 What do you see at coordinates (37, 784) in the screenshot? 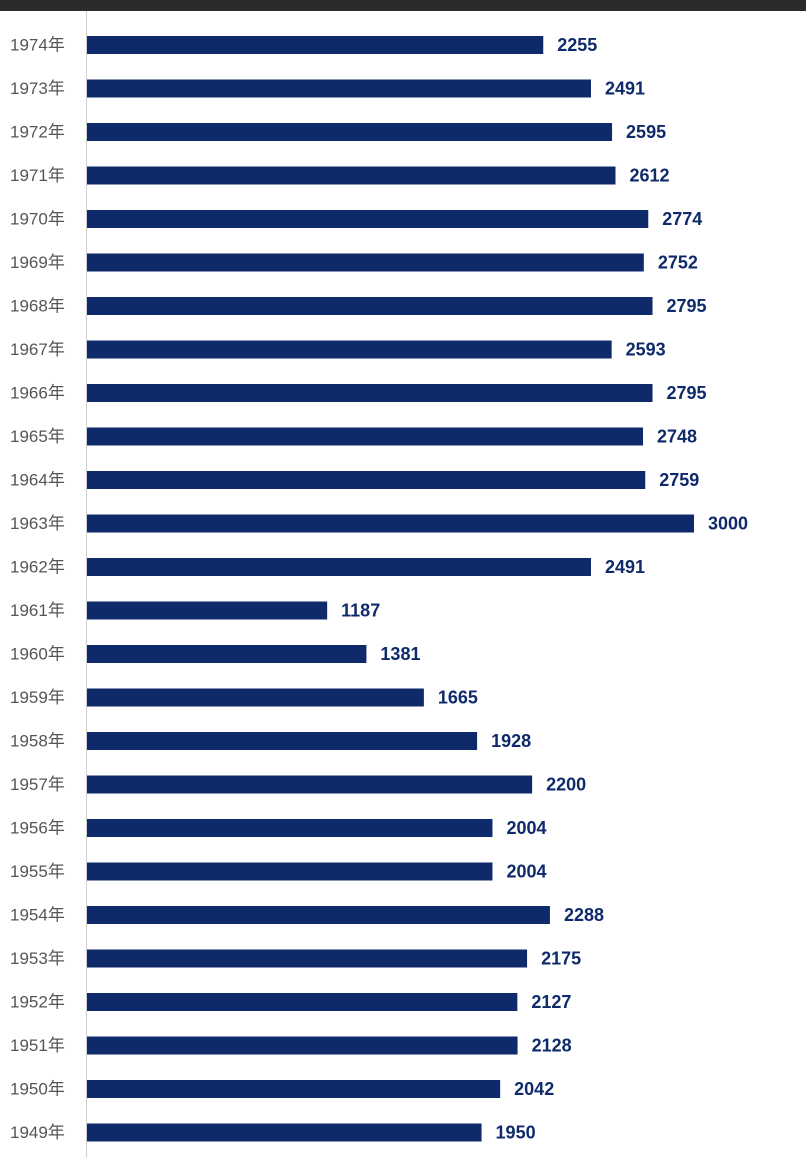
I see `category-label: 1957年` at bounding box center [37, 784].